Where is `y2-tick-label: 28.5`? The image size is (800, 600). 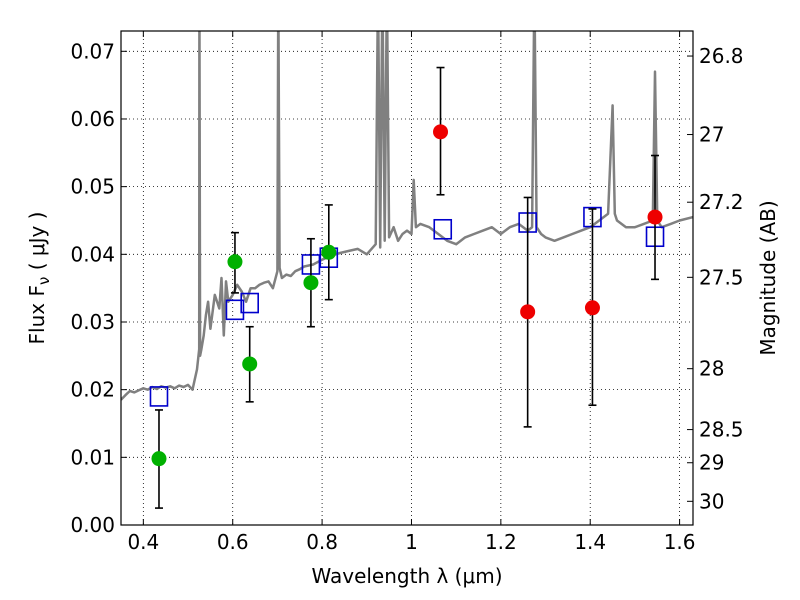
y2-tick-label: 28.5 is located at coordinates (721, 430).